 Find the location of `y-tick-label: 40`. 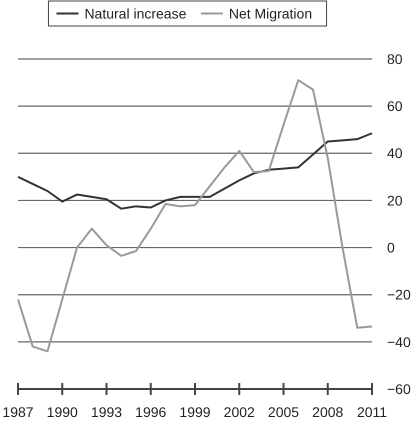

y-tick-label: 40 is located at coordinates (395, 153).